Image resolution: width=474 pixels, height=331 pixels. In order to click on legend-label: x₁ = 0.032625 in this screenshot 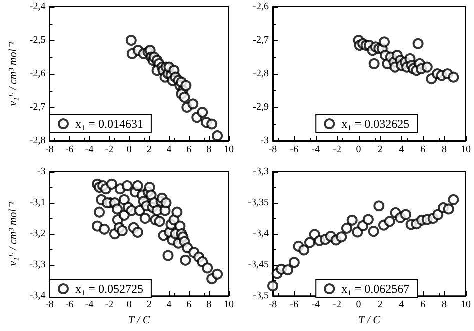, I will do `click(376, 124)`.